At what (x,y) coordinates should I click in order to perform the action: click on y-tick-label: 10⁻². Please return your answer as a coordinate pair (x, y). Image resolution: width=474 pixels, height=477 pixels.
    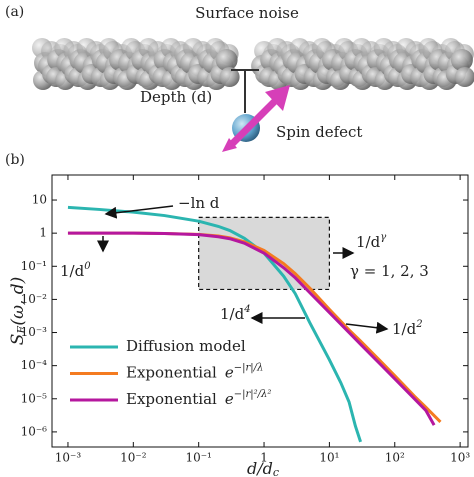
    Looking at the image, I should click on (34, 299).